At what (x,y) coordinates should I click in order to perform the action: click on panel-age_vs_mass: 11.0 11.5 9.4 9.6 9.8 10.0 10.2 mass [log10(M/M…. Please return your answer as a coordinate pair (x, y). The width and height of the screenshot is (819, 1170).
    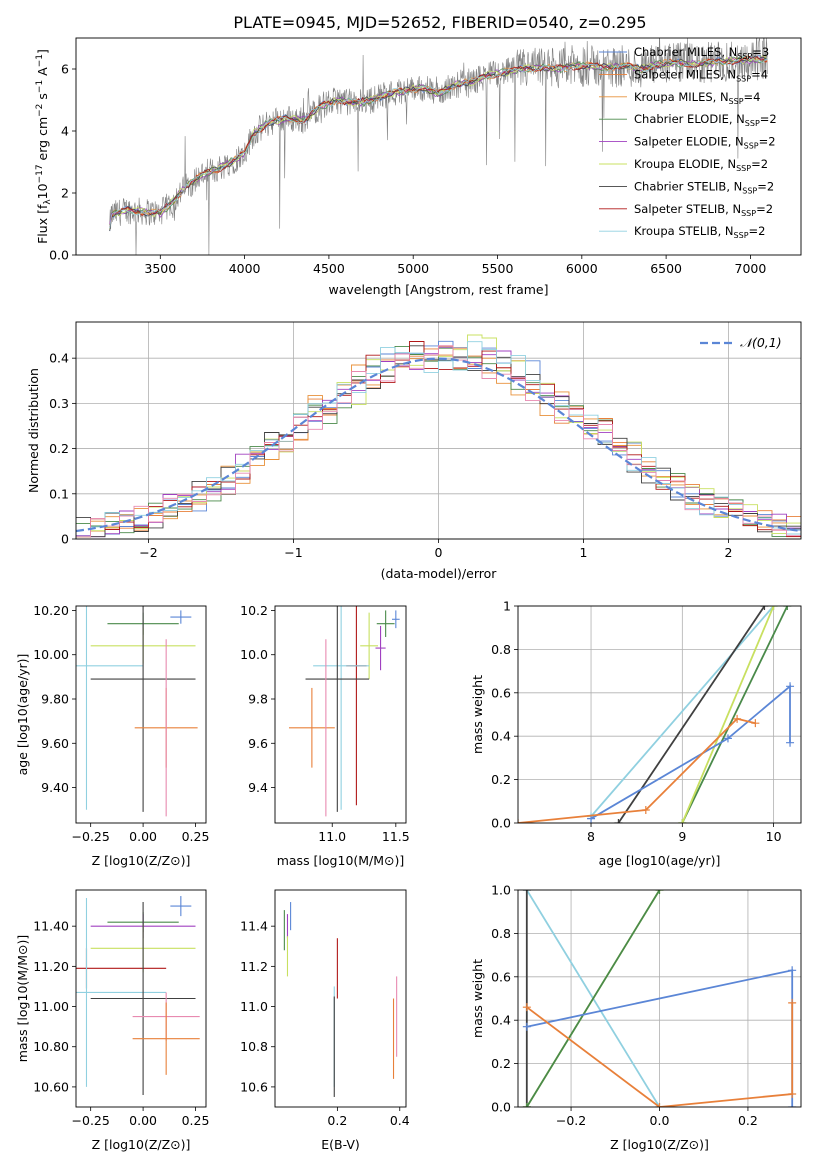
    Looking at the image, I should click on (325, 735).